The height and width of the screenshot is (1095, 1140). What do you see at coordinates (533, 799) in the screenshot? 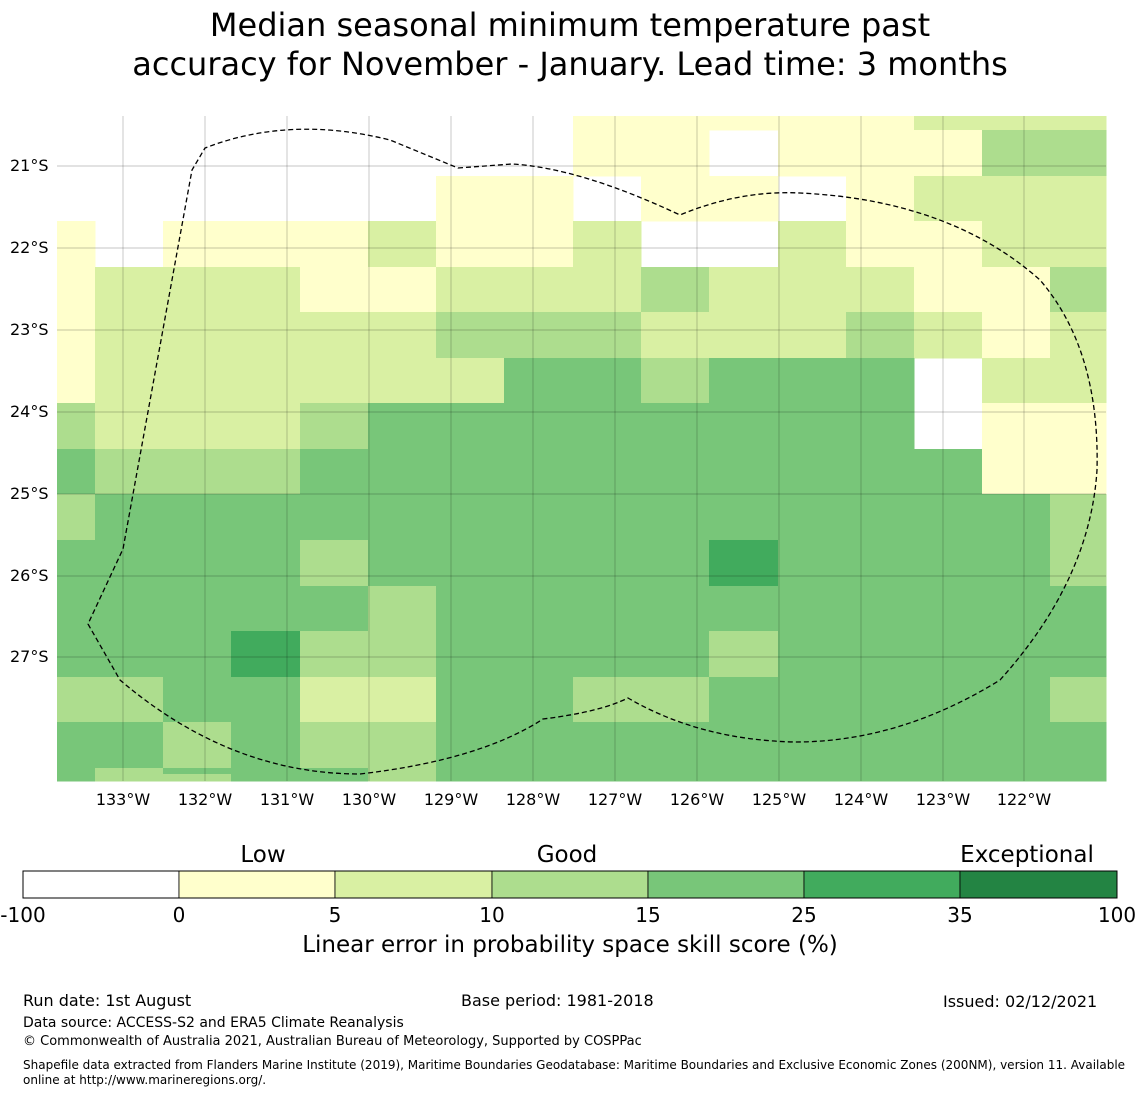
I see `lon-label: 128°W` at bounding box center [533, 799].